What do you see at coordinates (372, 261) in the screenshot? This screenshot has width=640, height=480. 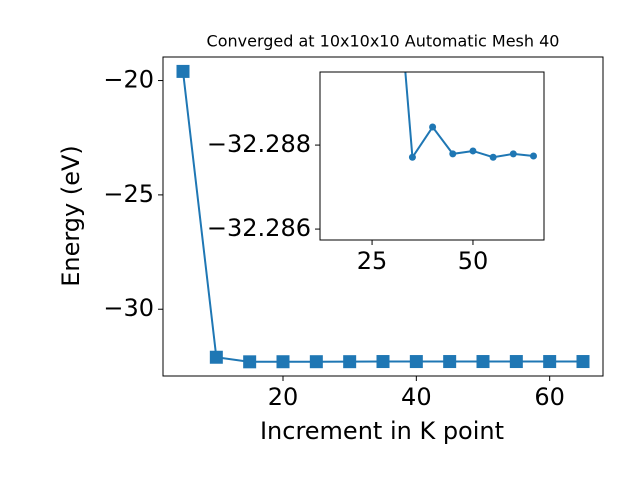 I see `x-tick-label: 25` at bounding box center [372, 261].